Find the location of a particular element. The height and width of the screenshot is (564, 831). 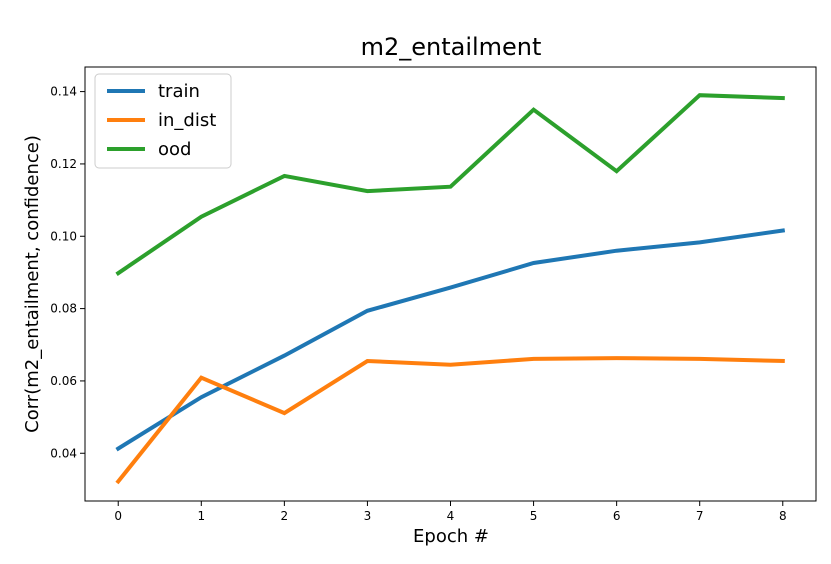

x-tick-label: 0 is located at coordinates (118, 516).